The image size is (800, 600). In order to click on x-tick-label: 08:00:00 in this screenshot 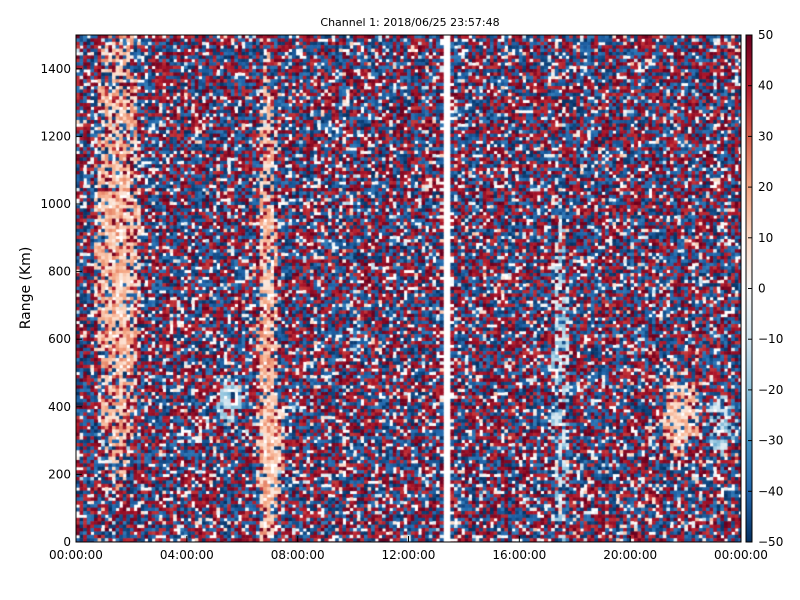, I will do `click(298, 555)`.